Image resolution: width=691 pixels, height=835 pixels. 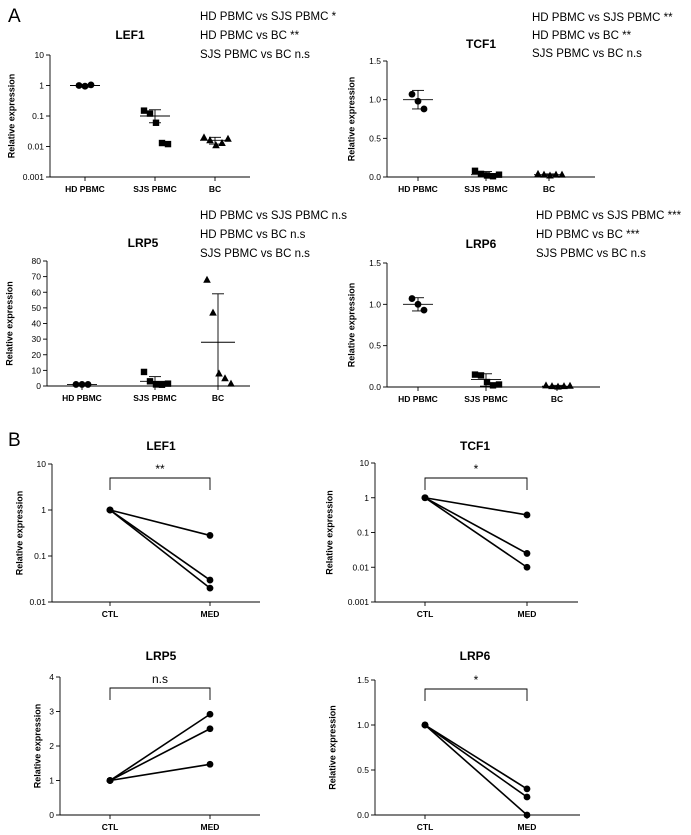 I want to click on comparison-text: HD PBMC vs BC, so click(x=581, y=235).